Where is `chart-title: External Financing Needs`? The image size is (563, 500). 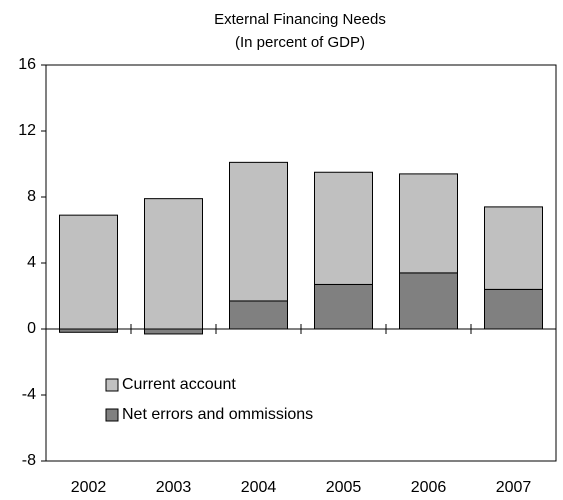 chart-title: External Financing Needs is located at coordinates (300, 19).